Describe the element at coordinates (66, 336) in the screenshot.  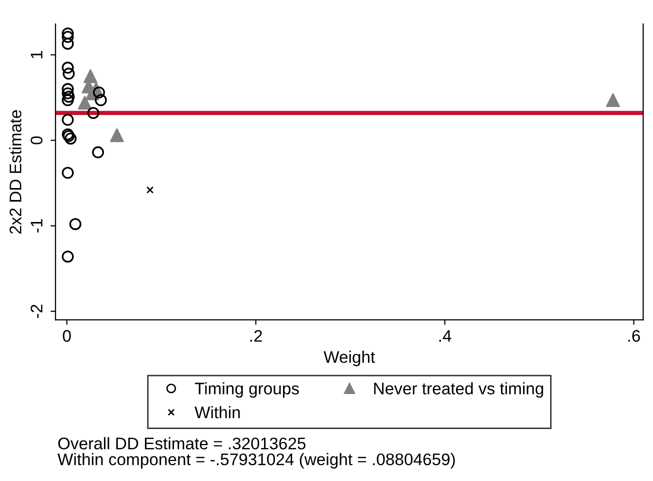
I see `x-tick-label: 0` at that location.